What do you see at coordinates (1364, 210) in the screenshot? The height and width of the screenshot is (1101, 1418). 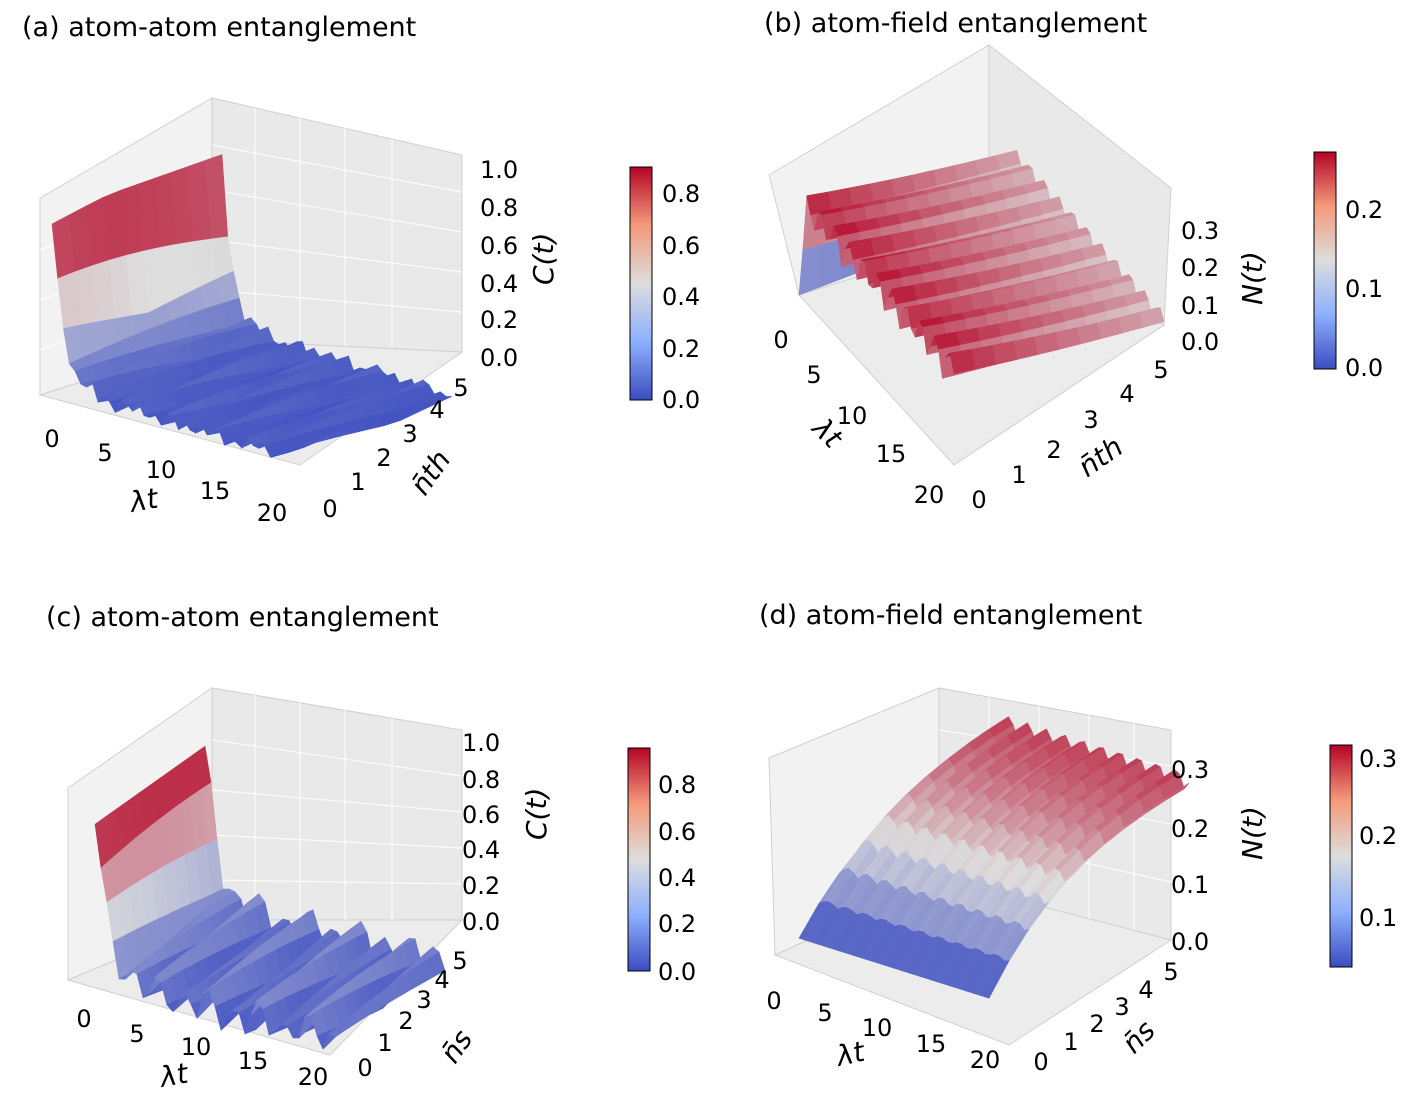 I see `cb-tick-b-2: 0.2` at bounding box center [1364, 210].